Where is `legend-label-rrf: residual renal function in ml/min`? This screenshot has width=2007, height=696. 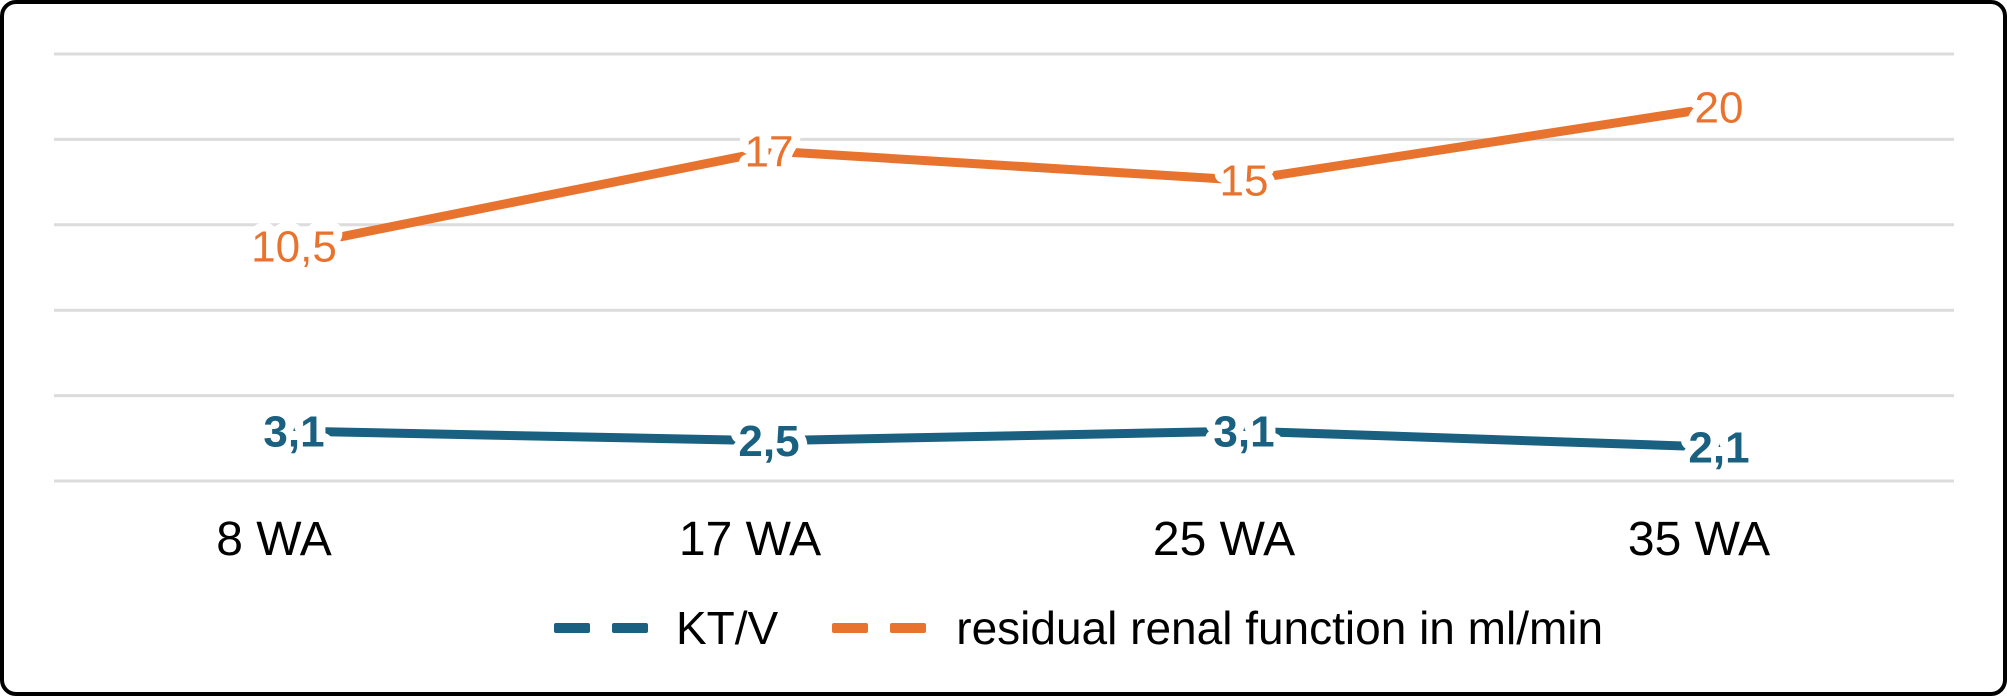 legend-label-rrf: residual renal function in ml/min is located at coordinates (1280, 628).